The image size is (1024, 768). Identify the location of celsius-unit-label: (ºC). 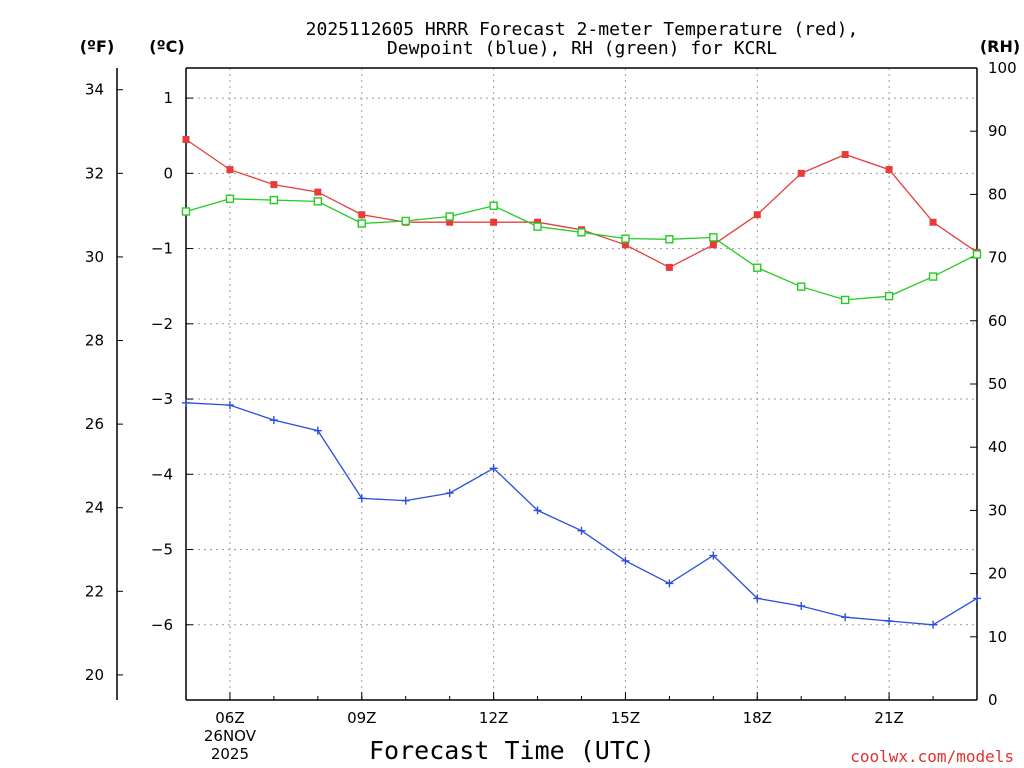
(166, 46).